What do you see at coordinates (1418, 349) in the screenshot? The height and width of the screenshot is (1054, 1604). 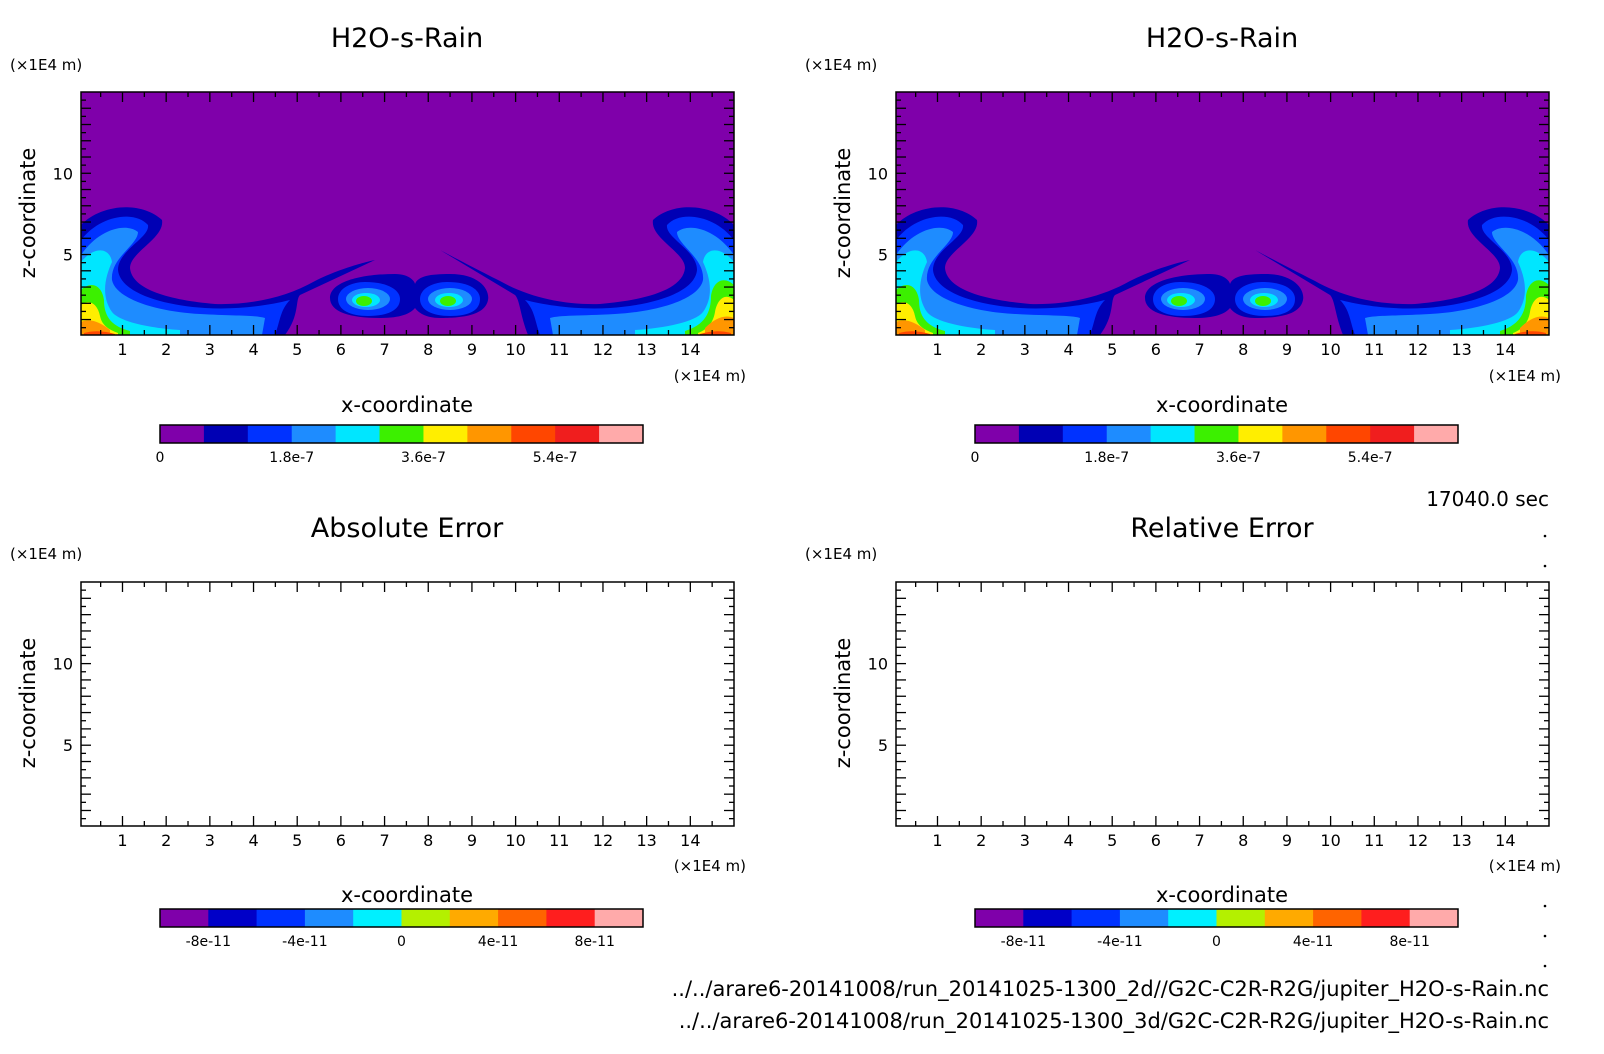 I see `x-tick-label: 12` at bounding box center [1418, 349].